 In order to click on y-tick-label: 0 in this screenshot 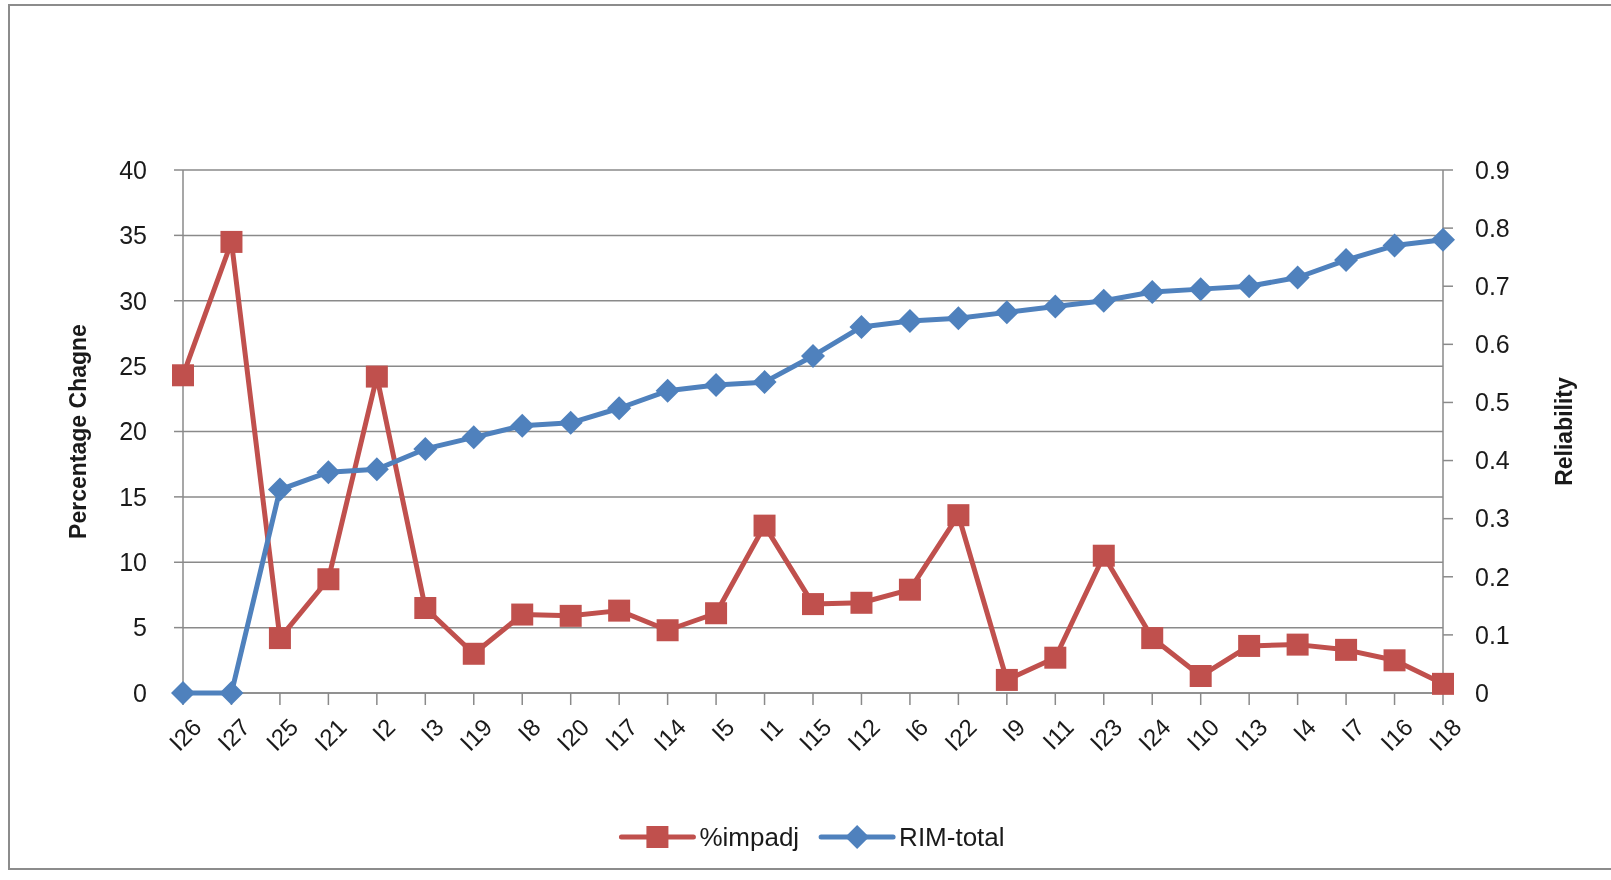, I will do `click(140, 692)`.